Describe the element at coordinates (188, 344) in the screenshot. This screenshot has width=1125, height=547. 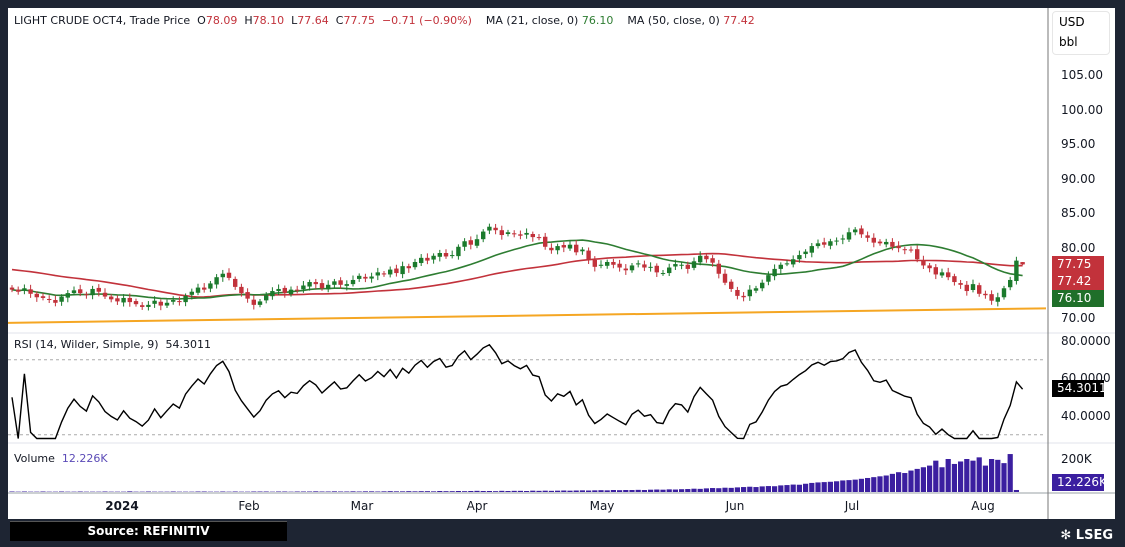
I see `rsi-value: 54.3011` at that location.